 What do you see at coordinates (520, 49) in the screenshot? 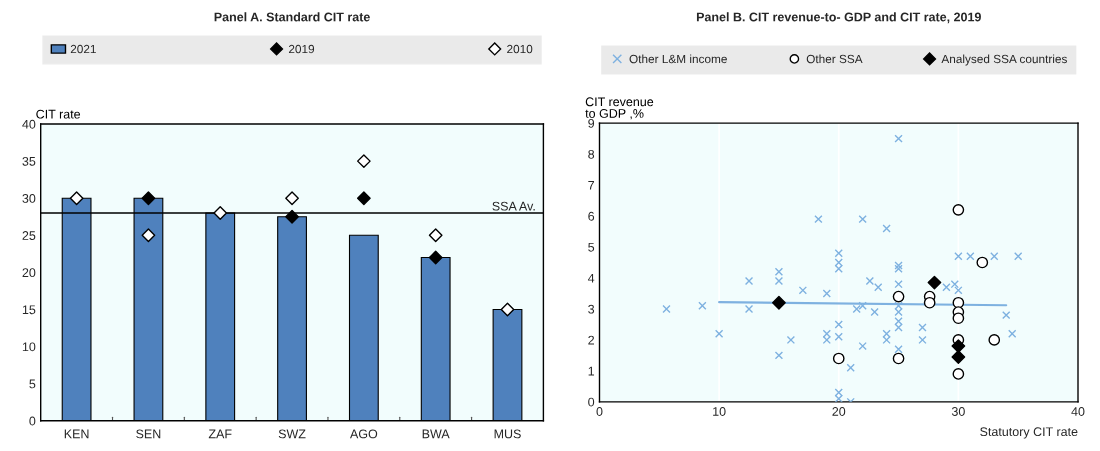
I see `legend-label: 2010` at bounding box center [520, 49].